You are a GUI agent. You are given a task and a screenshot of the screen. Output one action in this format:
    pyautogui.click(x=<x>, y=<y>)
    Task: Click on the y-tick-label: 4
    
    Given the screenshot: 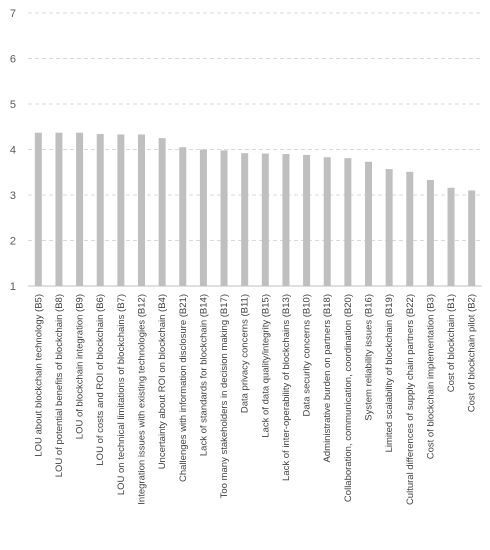 What is the action you would take?
    pyautogui.click(x=13, y=151)
    